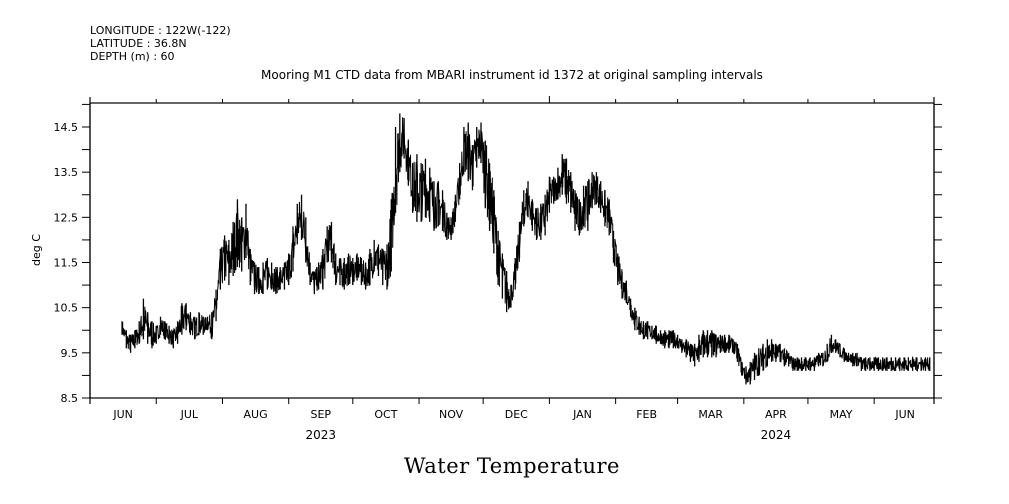 Image resolution: width=1009 pixels, height=504 pixels. I want to click on x-month-label: NOV, so click(451, 414).